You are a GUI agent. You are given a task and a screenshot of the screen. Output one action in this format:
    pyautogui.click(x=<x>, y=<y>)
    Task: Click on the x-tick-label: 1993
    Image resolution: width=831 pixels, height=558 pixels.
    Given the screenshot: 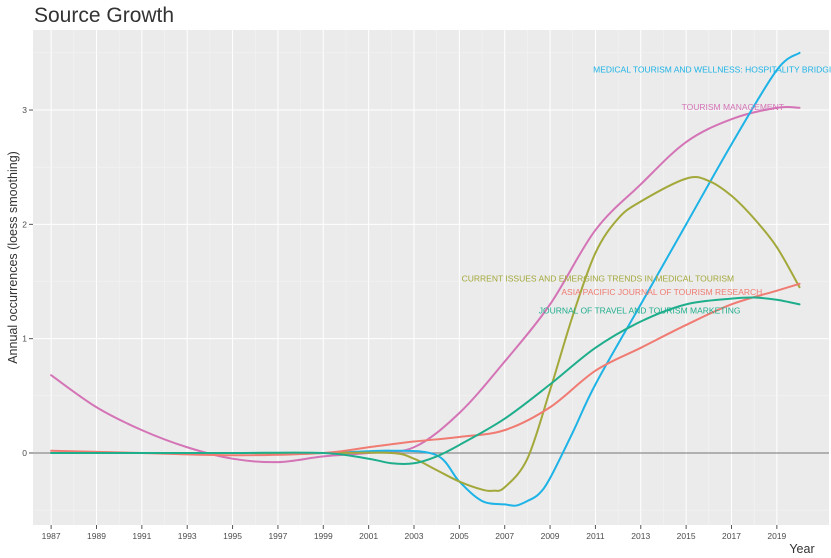 What is the action you would take?
    pyautogui.click(x=187, y=536)
    